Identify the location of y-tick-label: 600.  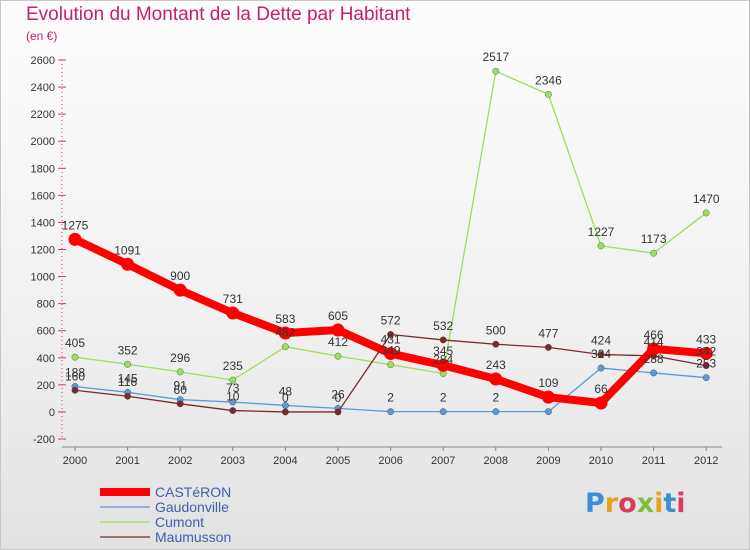
(46, 332).